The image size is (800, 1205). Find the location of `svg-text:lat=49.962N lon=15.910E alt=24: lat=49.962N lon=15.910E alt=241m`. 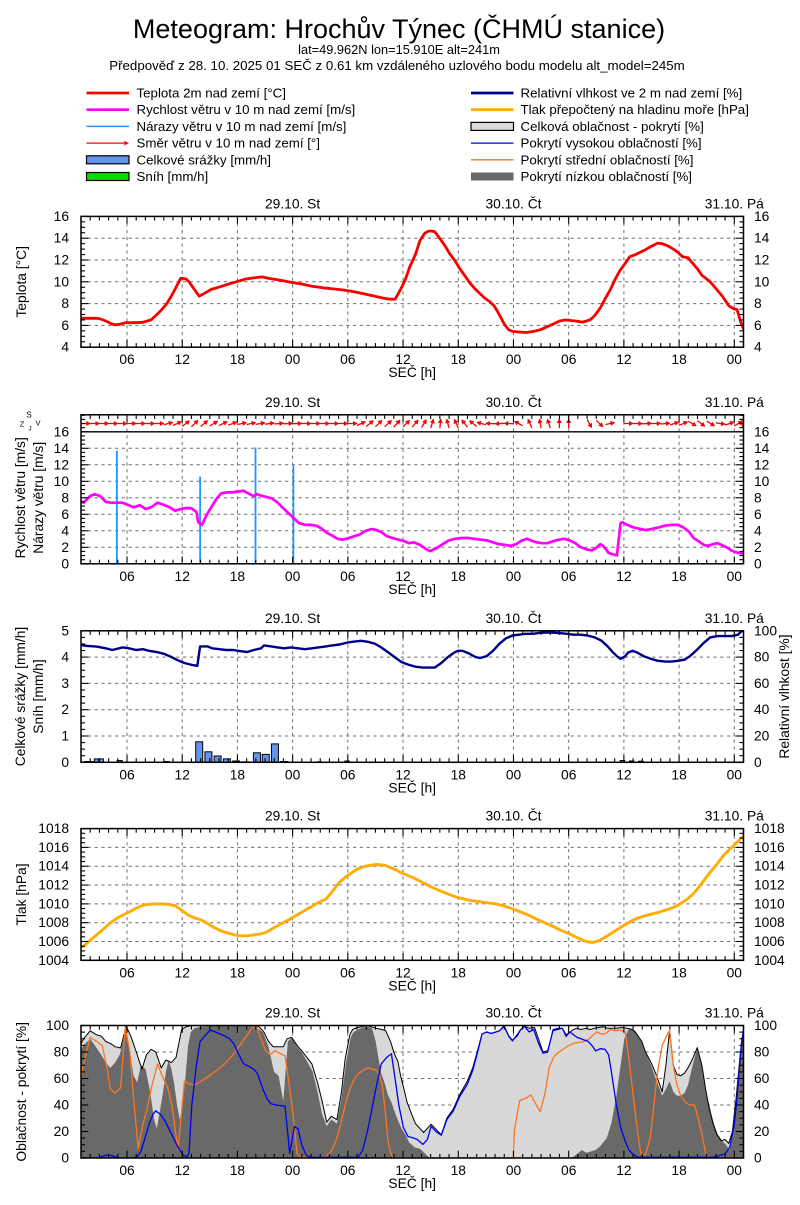

svg-text:lat=49.962N lon=15.910E alt=24: lat=49.962N lon=15.910E alt=241m is located at coordinates (399, 49).